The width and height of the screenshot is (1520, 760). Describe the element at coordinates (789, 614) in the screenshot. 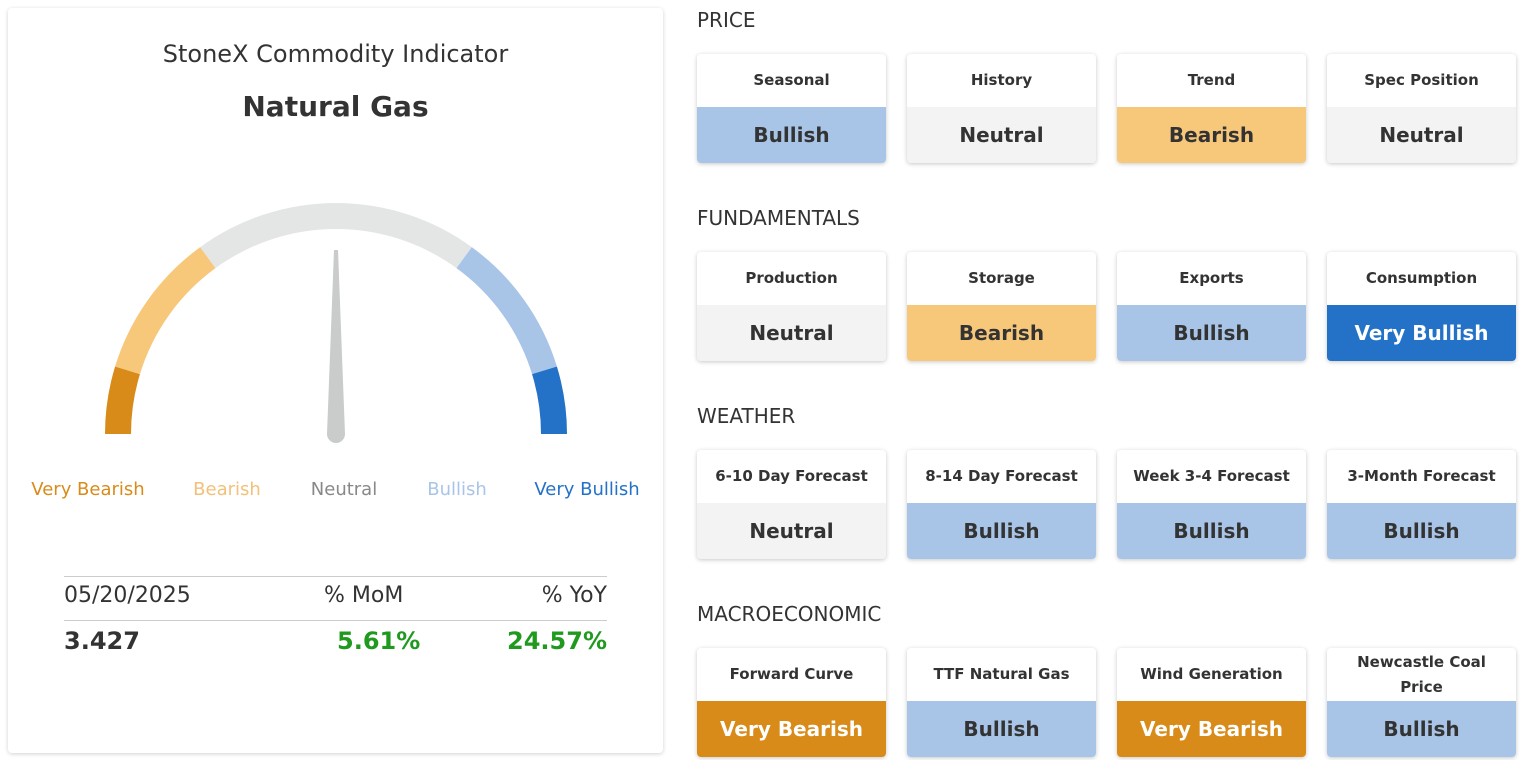

I see `section-title: MACROECONOMIC` at that location.